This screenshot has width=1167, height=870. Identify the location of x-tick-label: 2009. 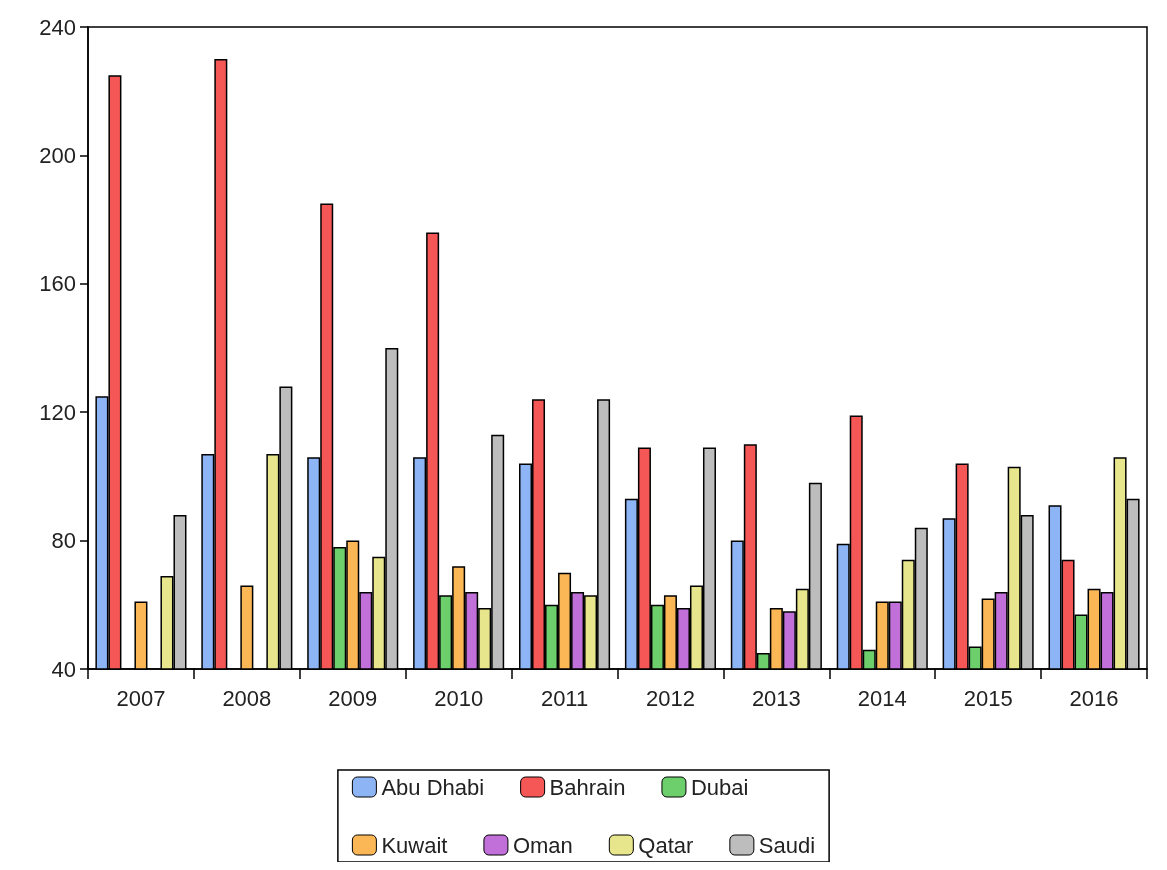
(353, 698).